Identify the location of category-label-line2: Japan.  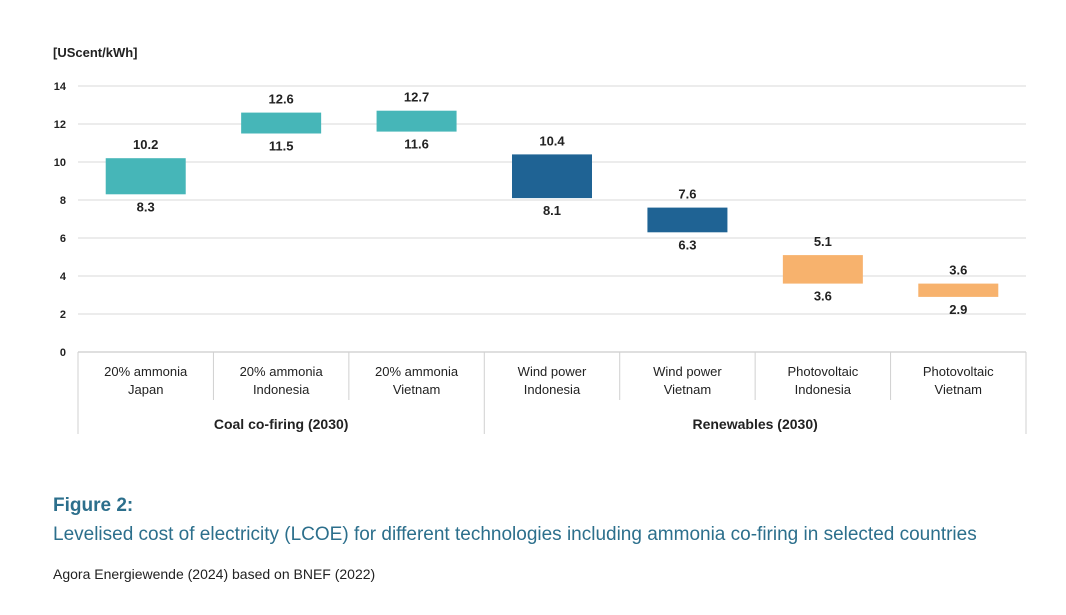
(145, 389).